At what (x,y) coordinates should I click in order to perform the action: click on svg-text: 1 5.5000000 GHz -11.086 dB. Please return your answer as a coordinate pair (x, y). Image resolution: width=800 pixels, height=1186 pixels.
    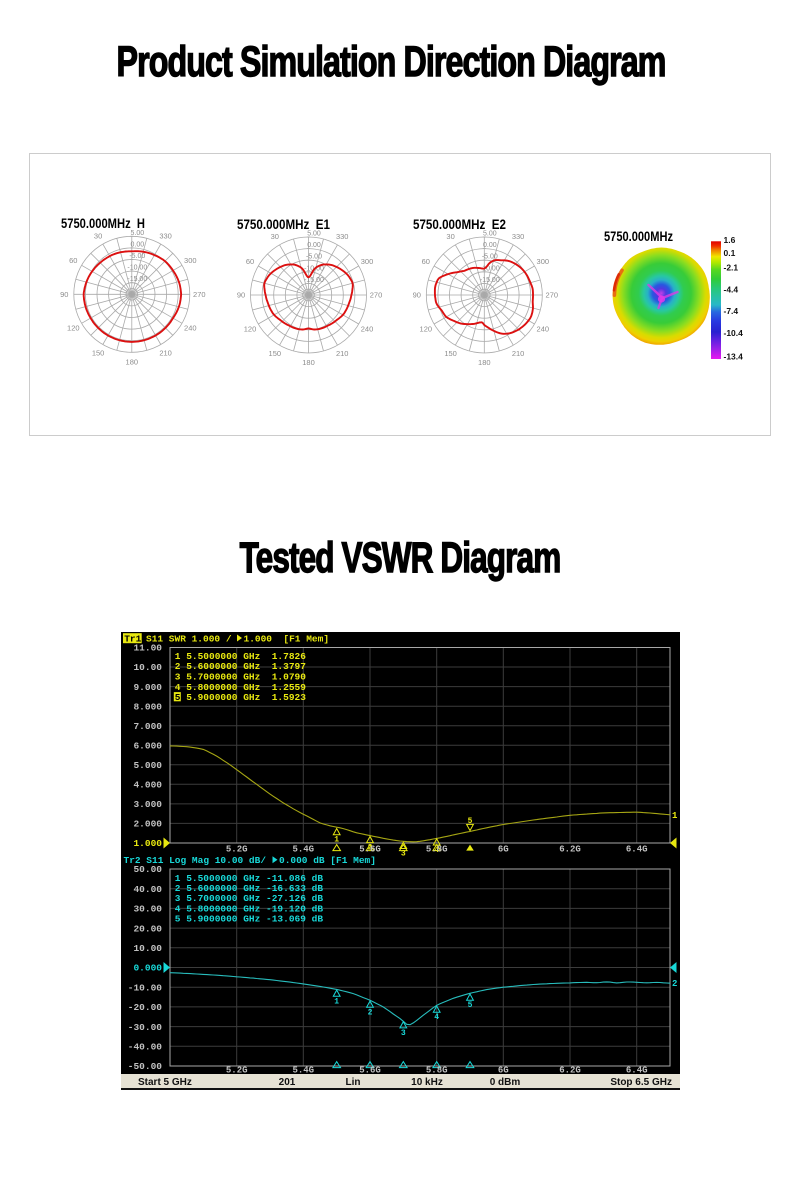
    Looking at the image, I should click on (249, 878).